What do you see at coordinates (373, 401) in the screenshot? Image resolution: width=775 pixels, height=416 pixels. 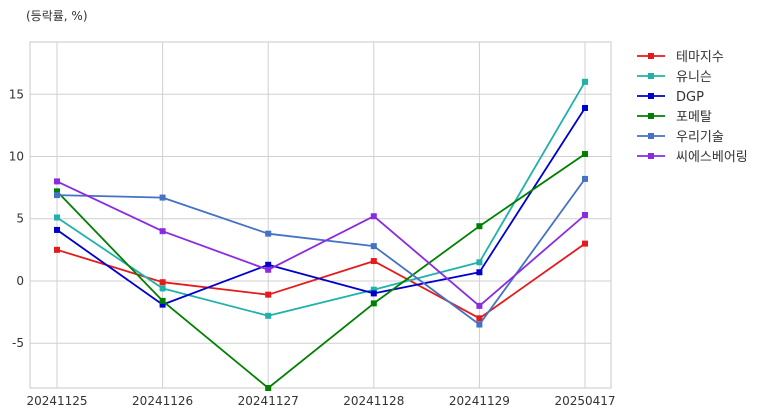 I see `x-tick-label: 20241128` at bounding box center [373, 401].